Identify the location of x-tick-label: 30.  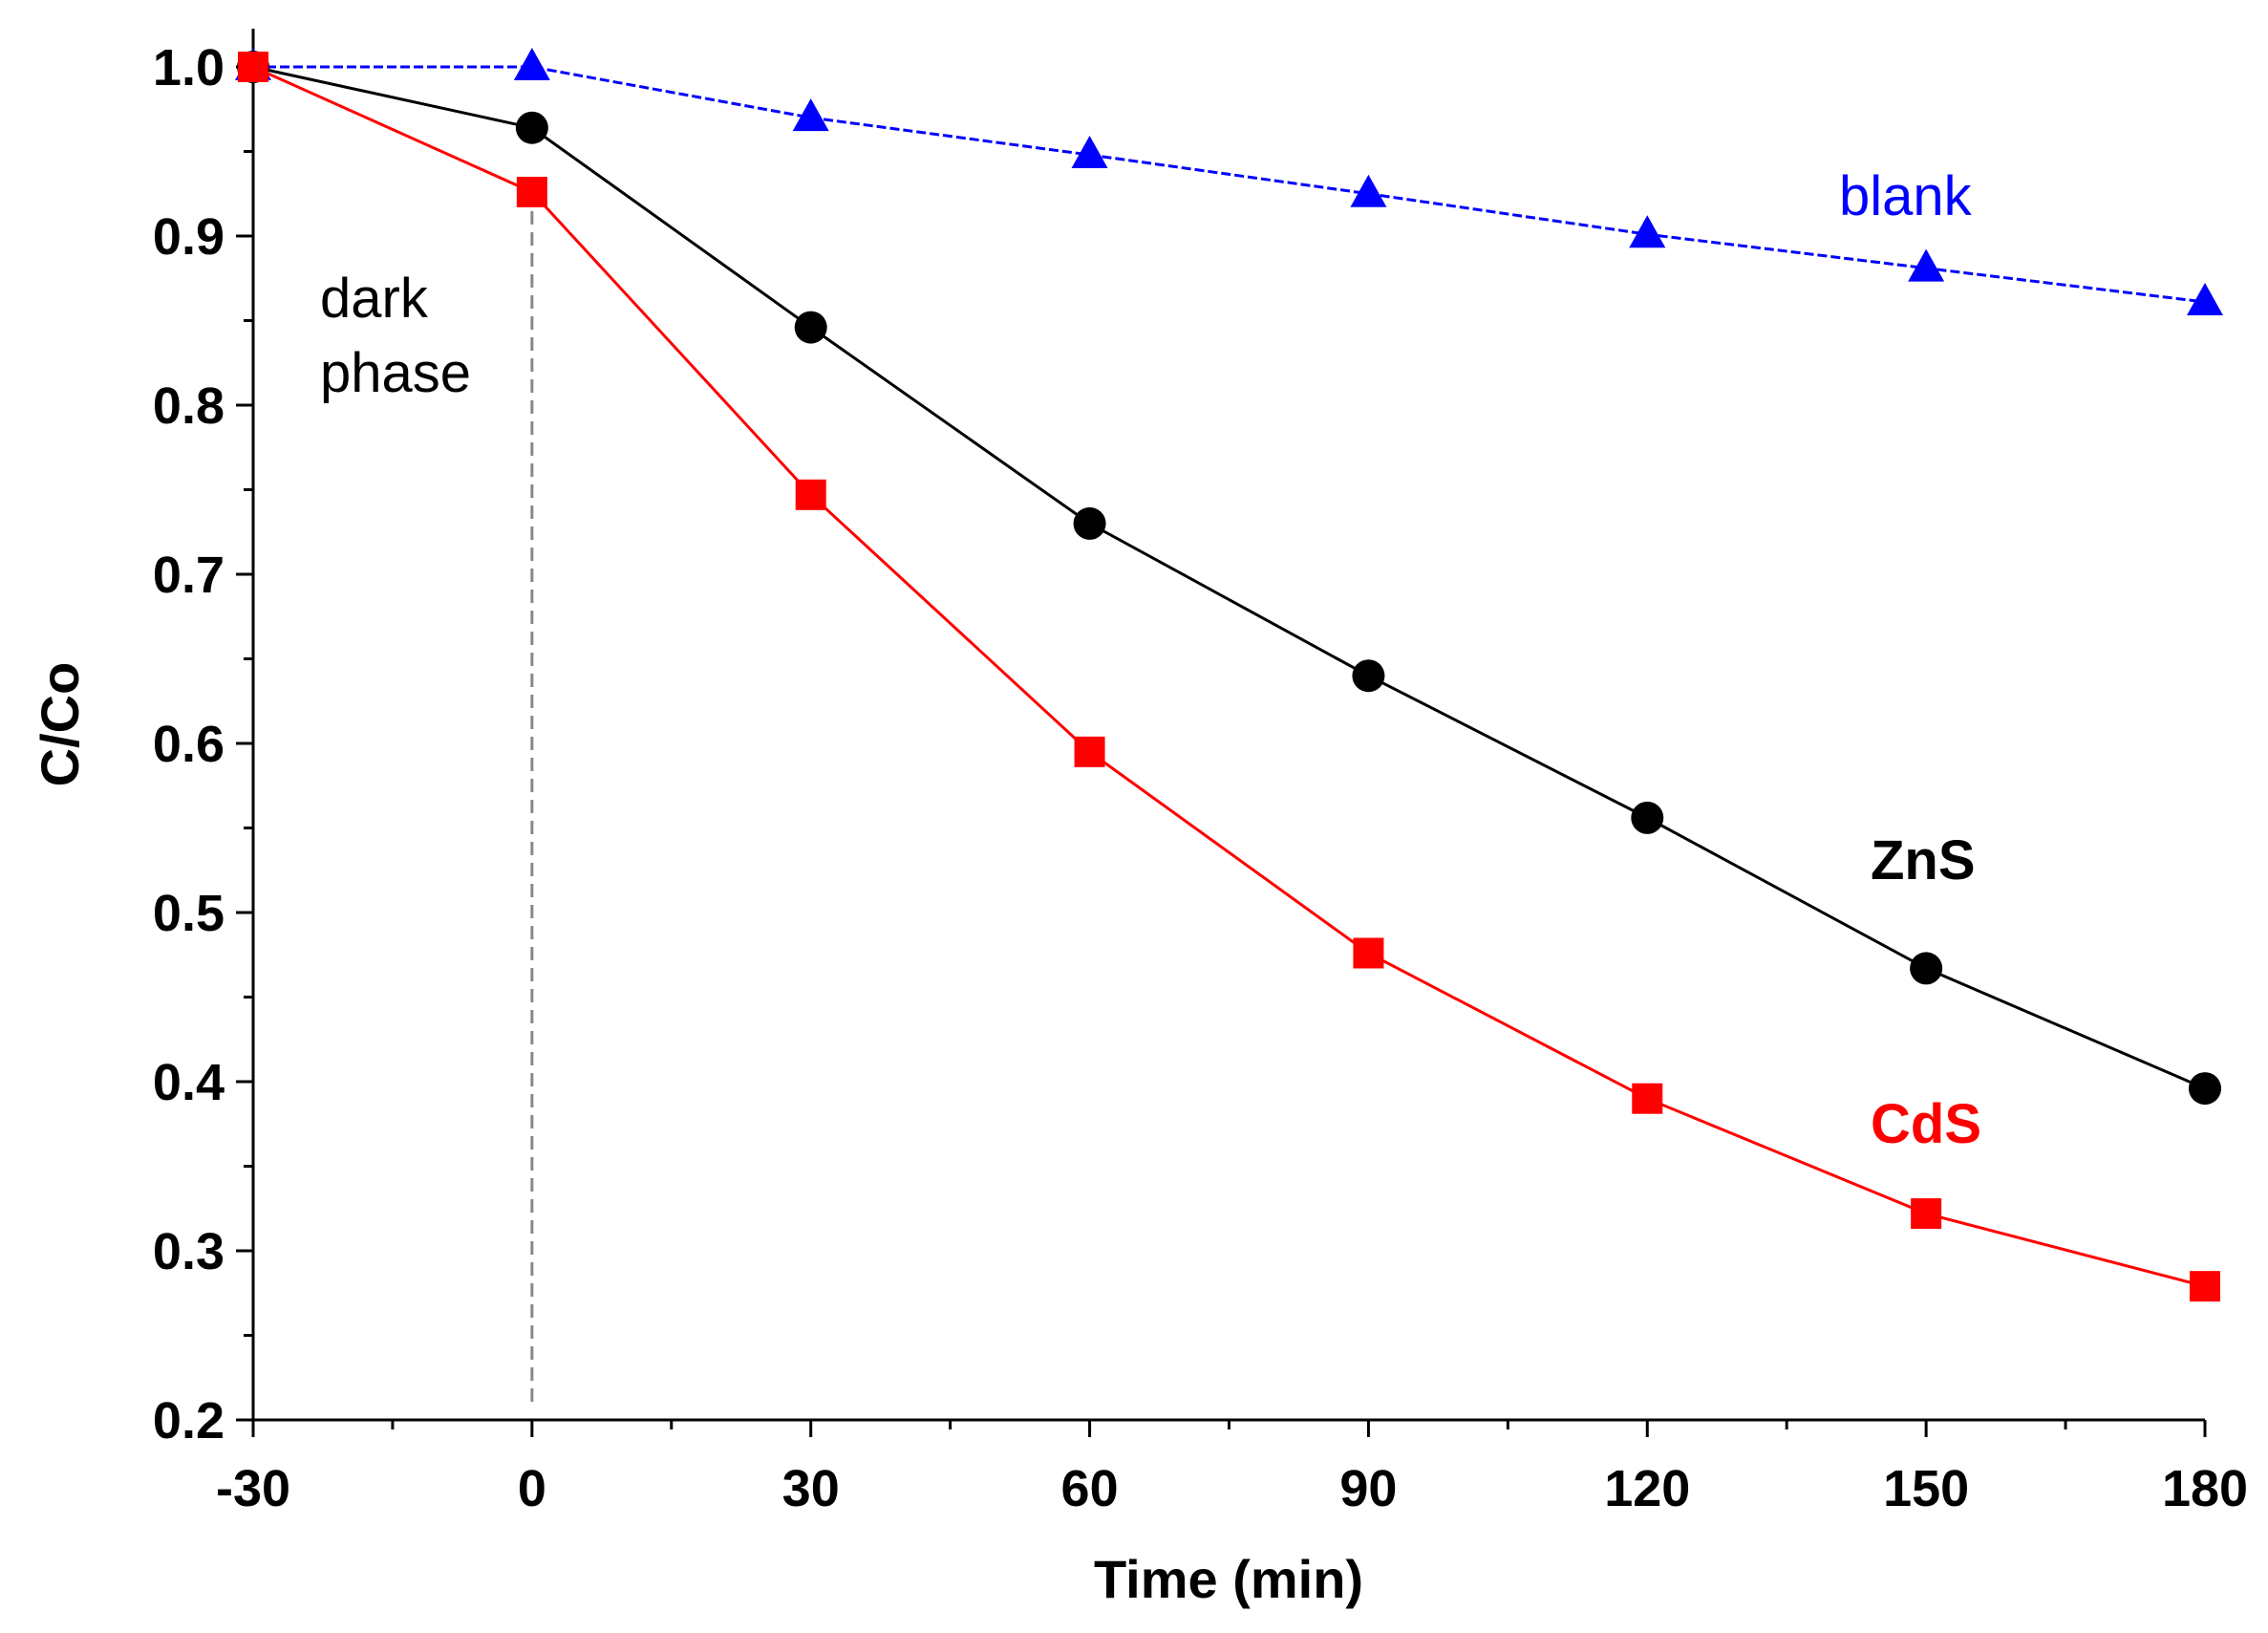
(811, 1488).